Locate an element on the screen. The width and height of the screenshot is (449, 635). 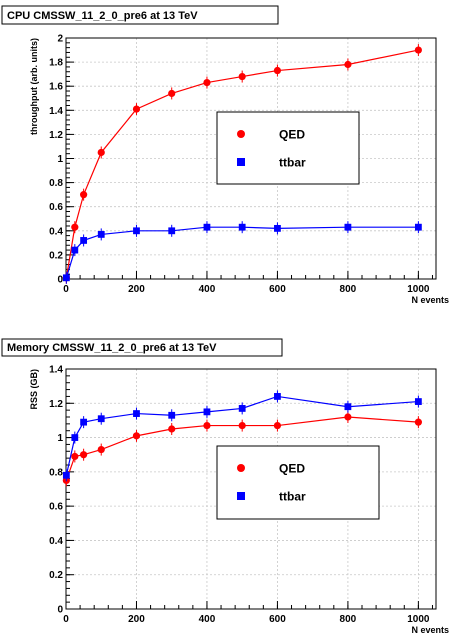
y-tick-label: 1.6 is located at coordinates (56, 87).